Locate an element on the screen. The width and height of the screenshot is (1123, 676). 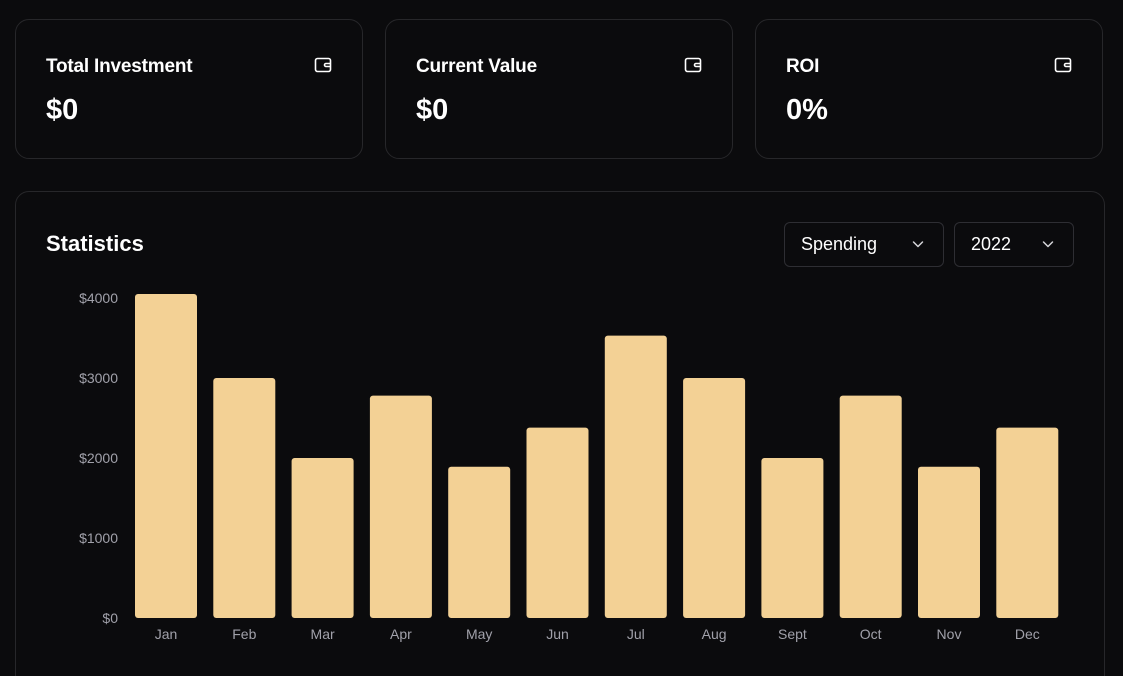
x-tick-label: Nov is located at coordinates (949, 634).